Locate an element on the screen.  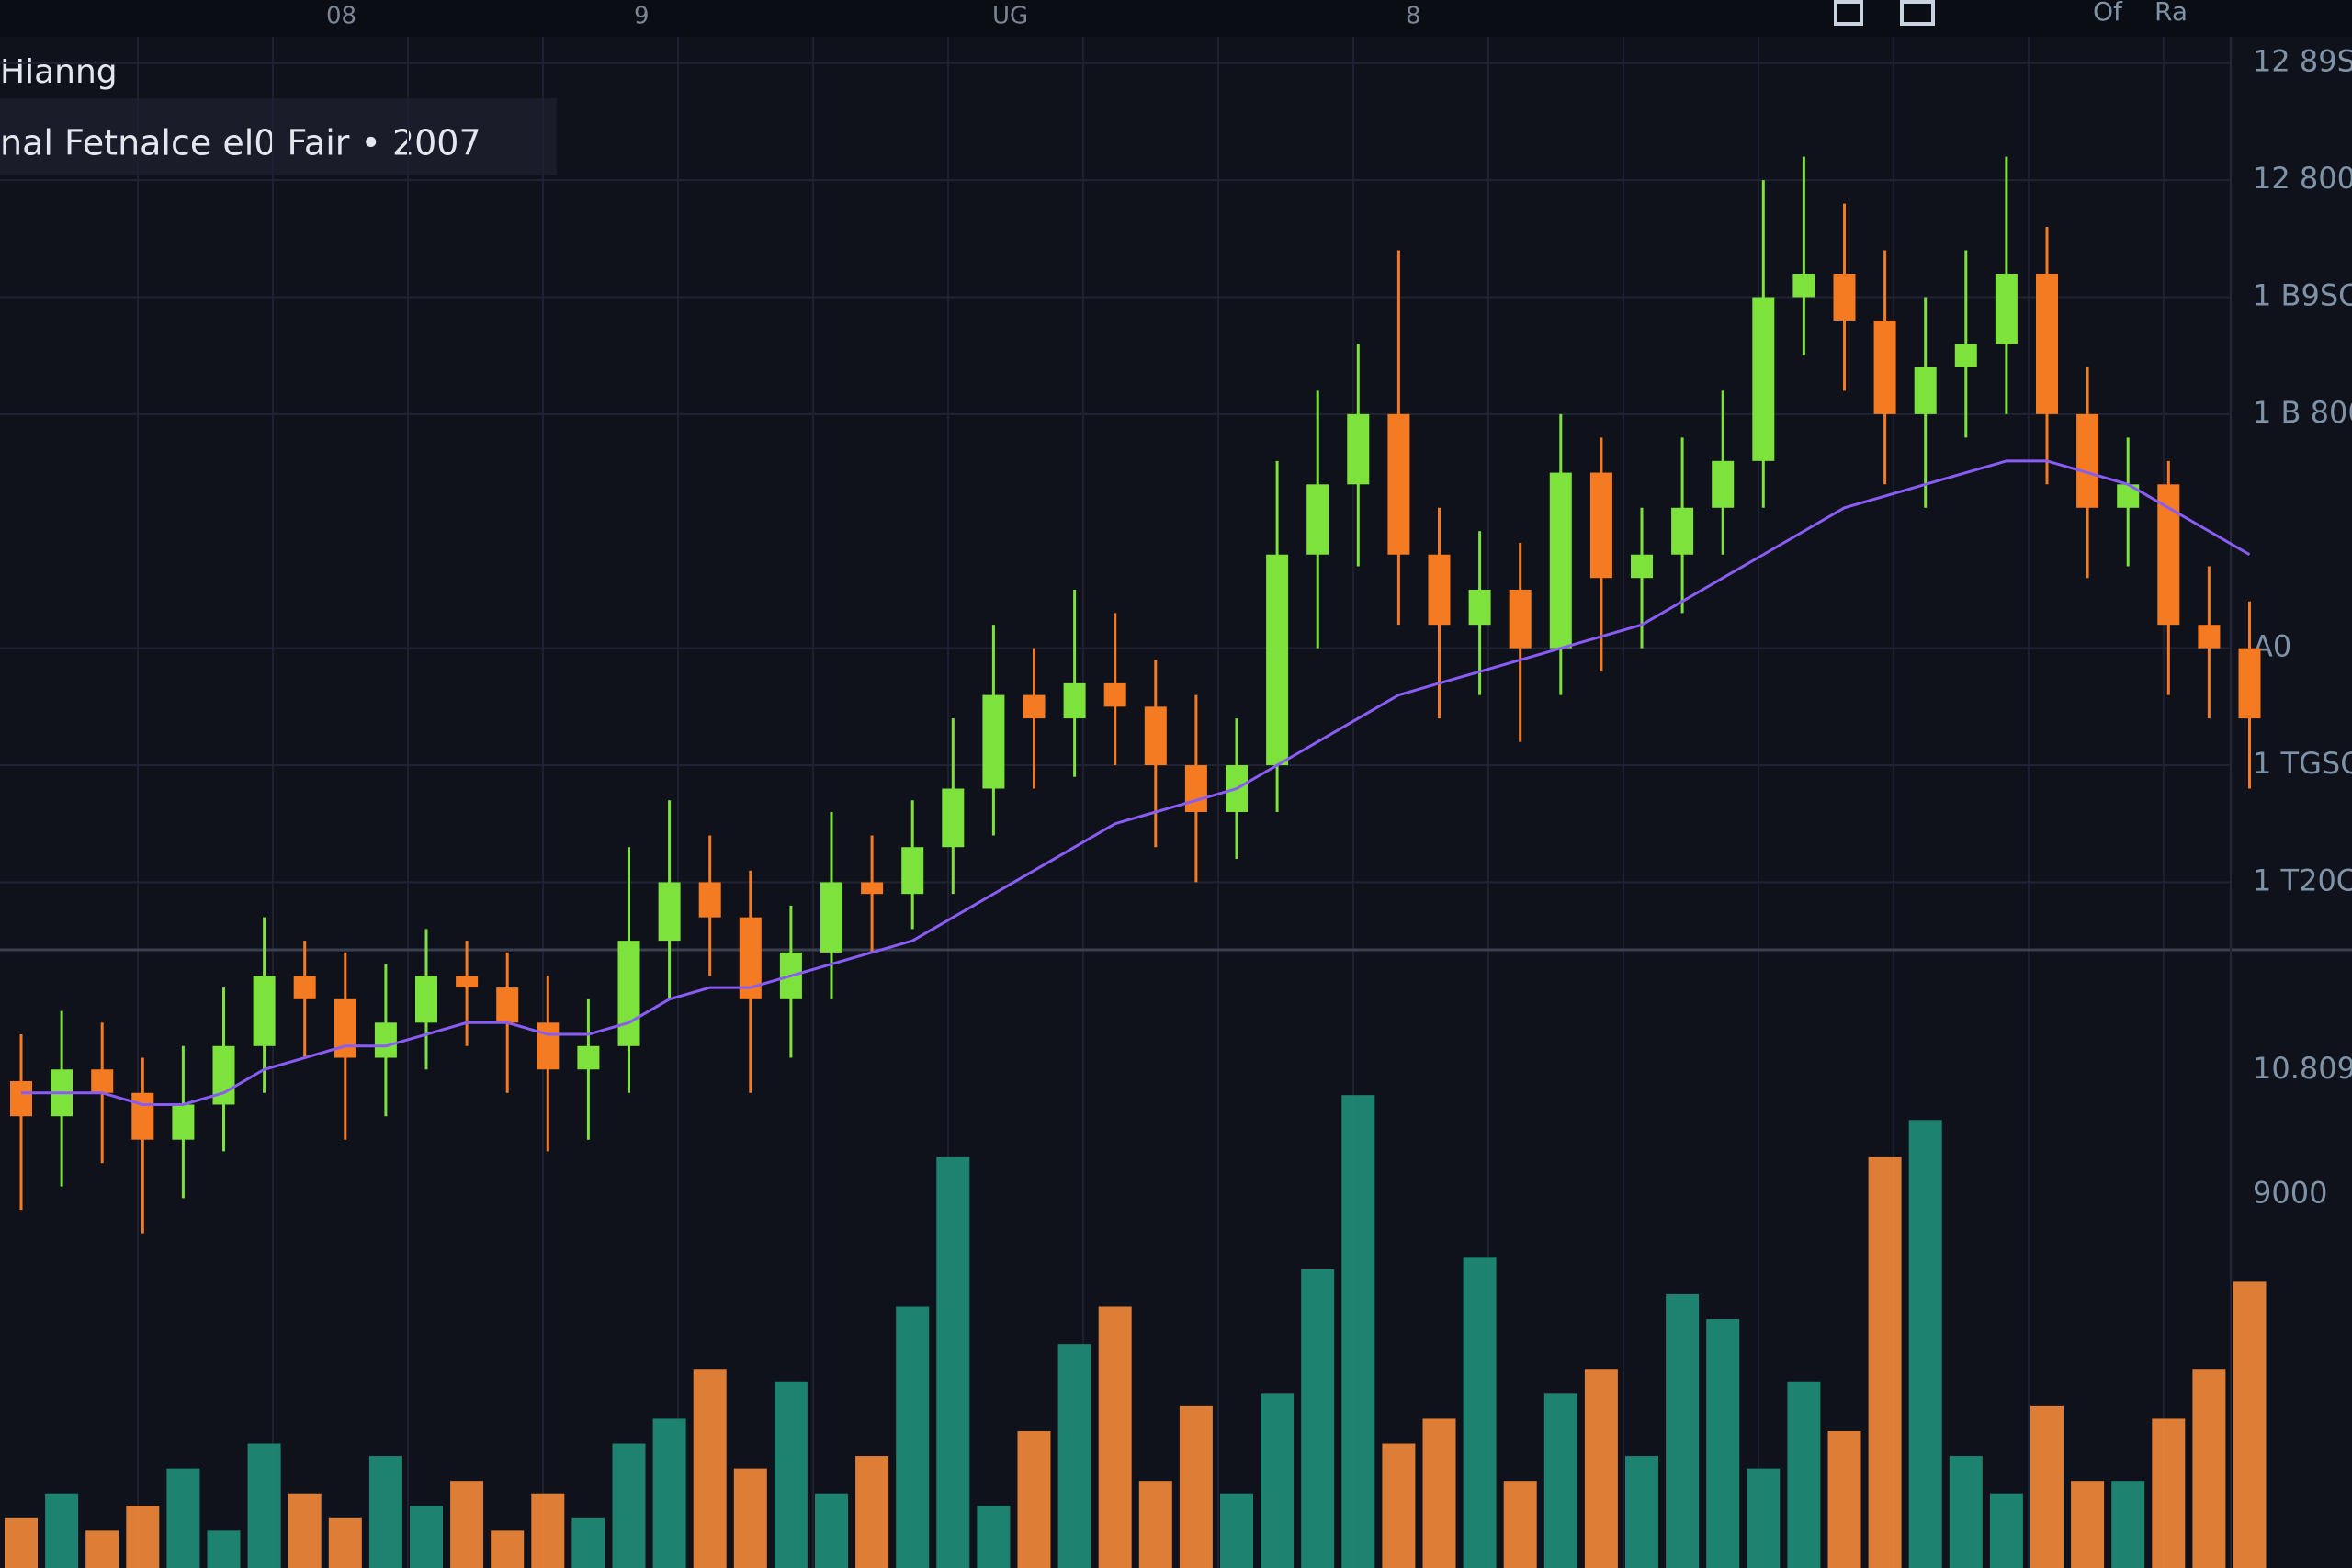
y-tick-label: 1 TGSC is located at coordinates (2303, 763).